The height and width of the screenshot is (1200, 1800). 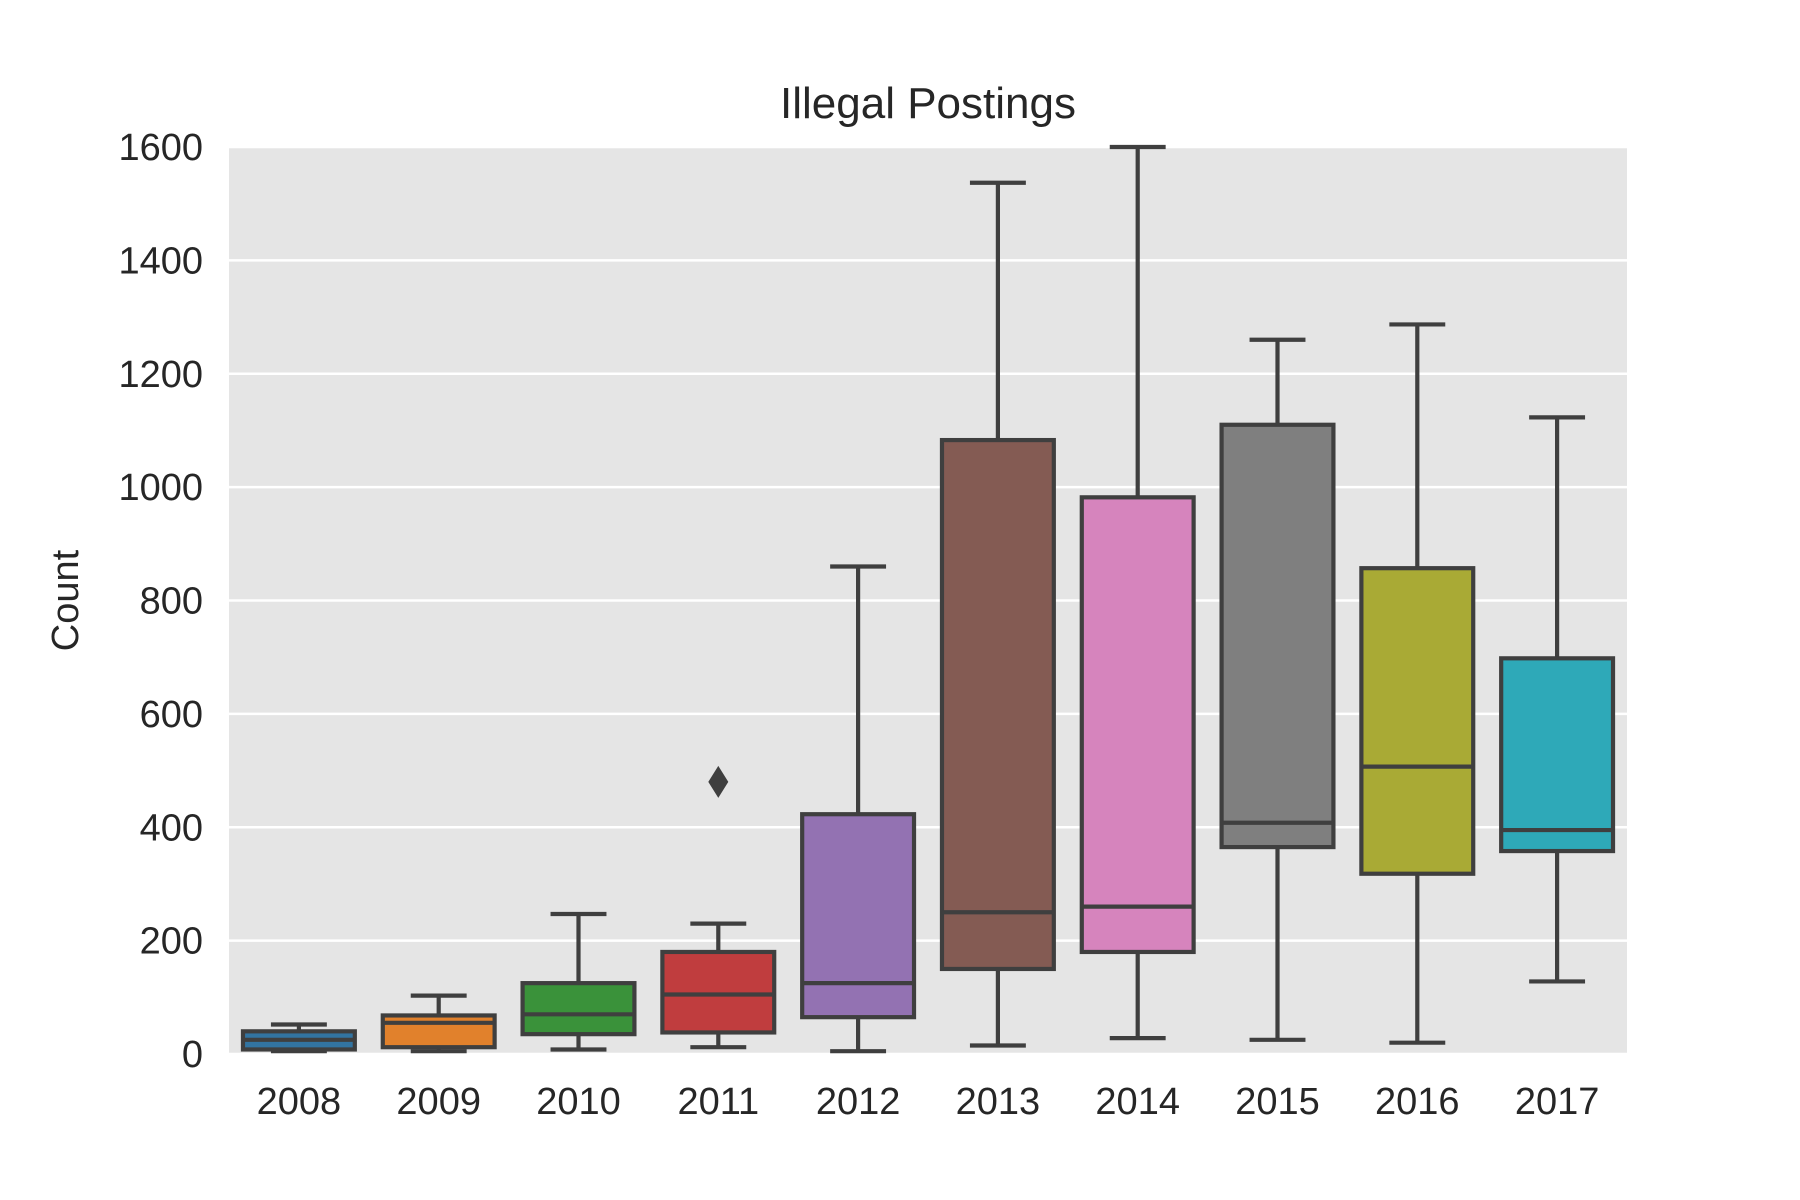 I want to click on x-tick-label: 2011, so click(x=718, y=1102).